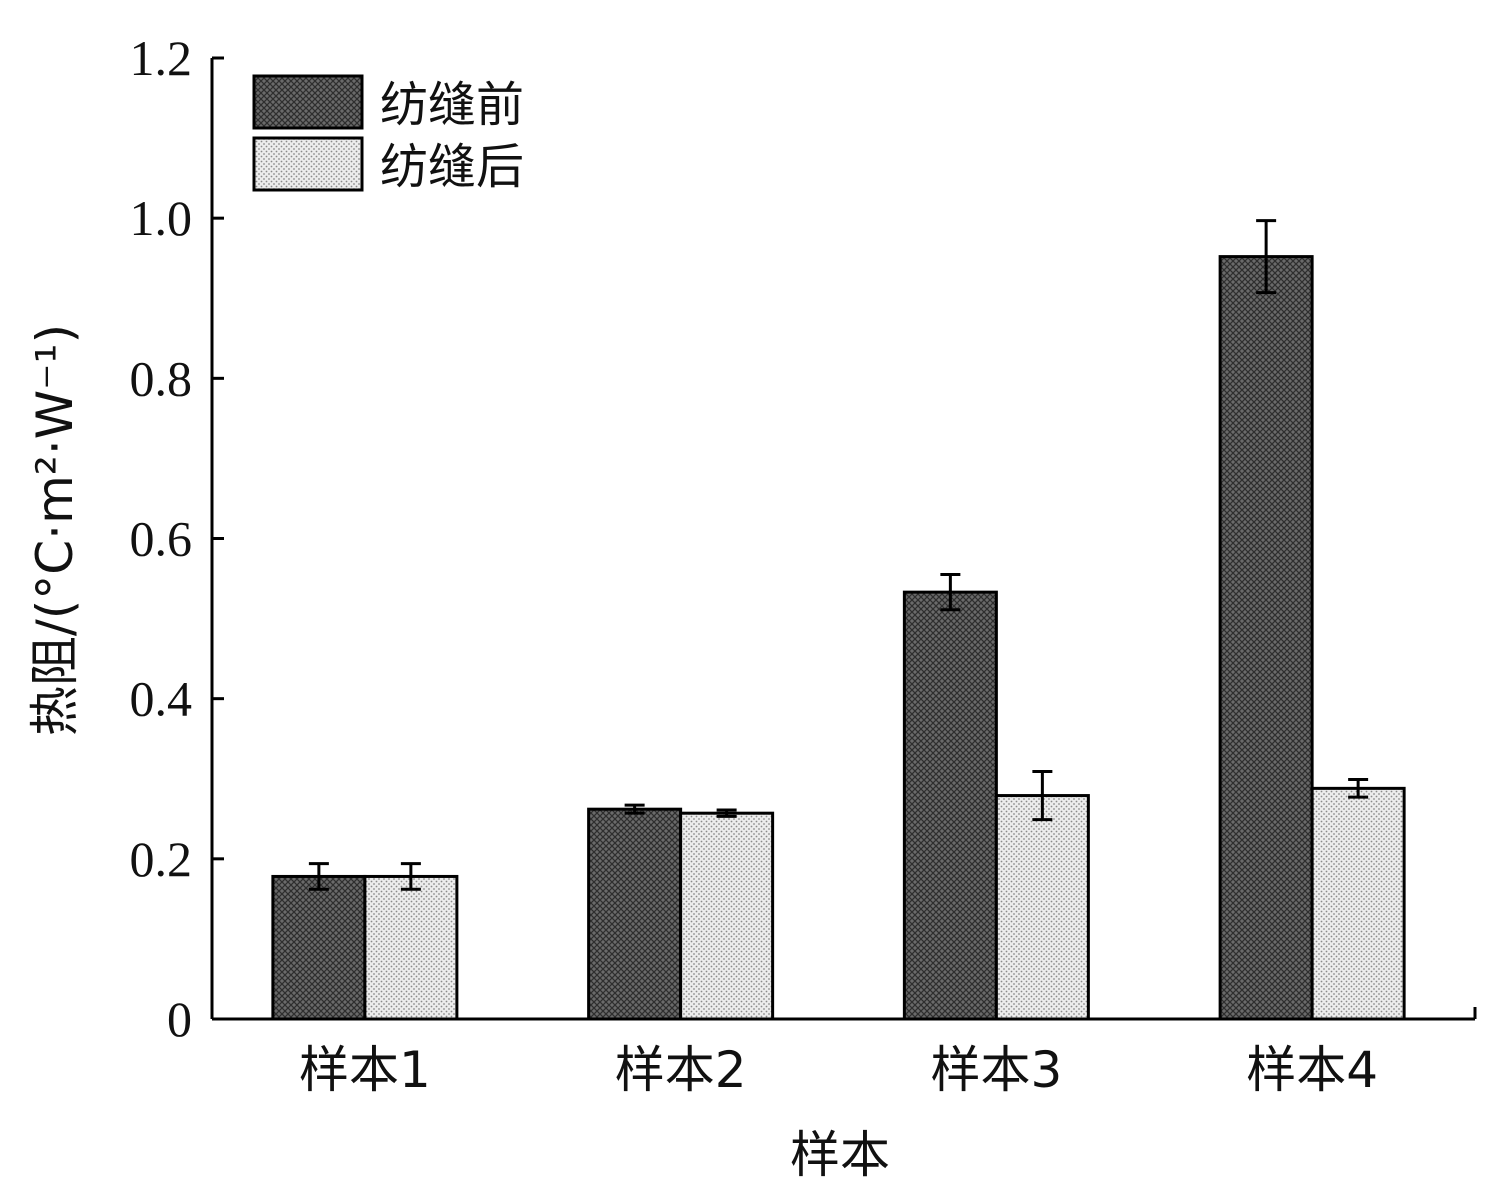 The height and width of the screenshot is (1199, 1500). I want to click on legend-swatch-after, so click(308, 164).